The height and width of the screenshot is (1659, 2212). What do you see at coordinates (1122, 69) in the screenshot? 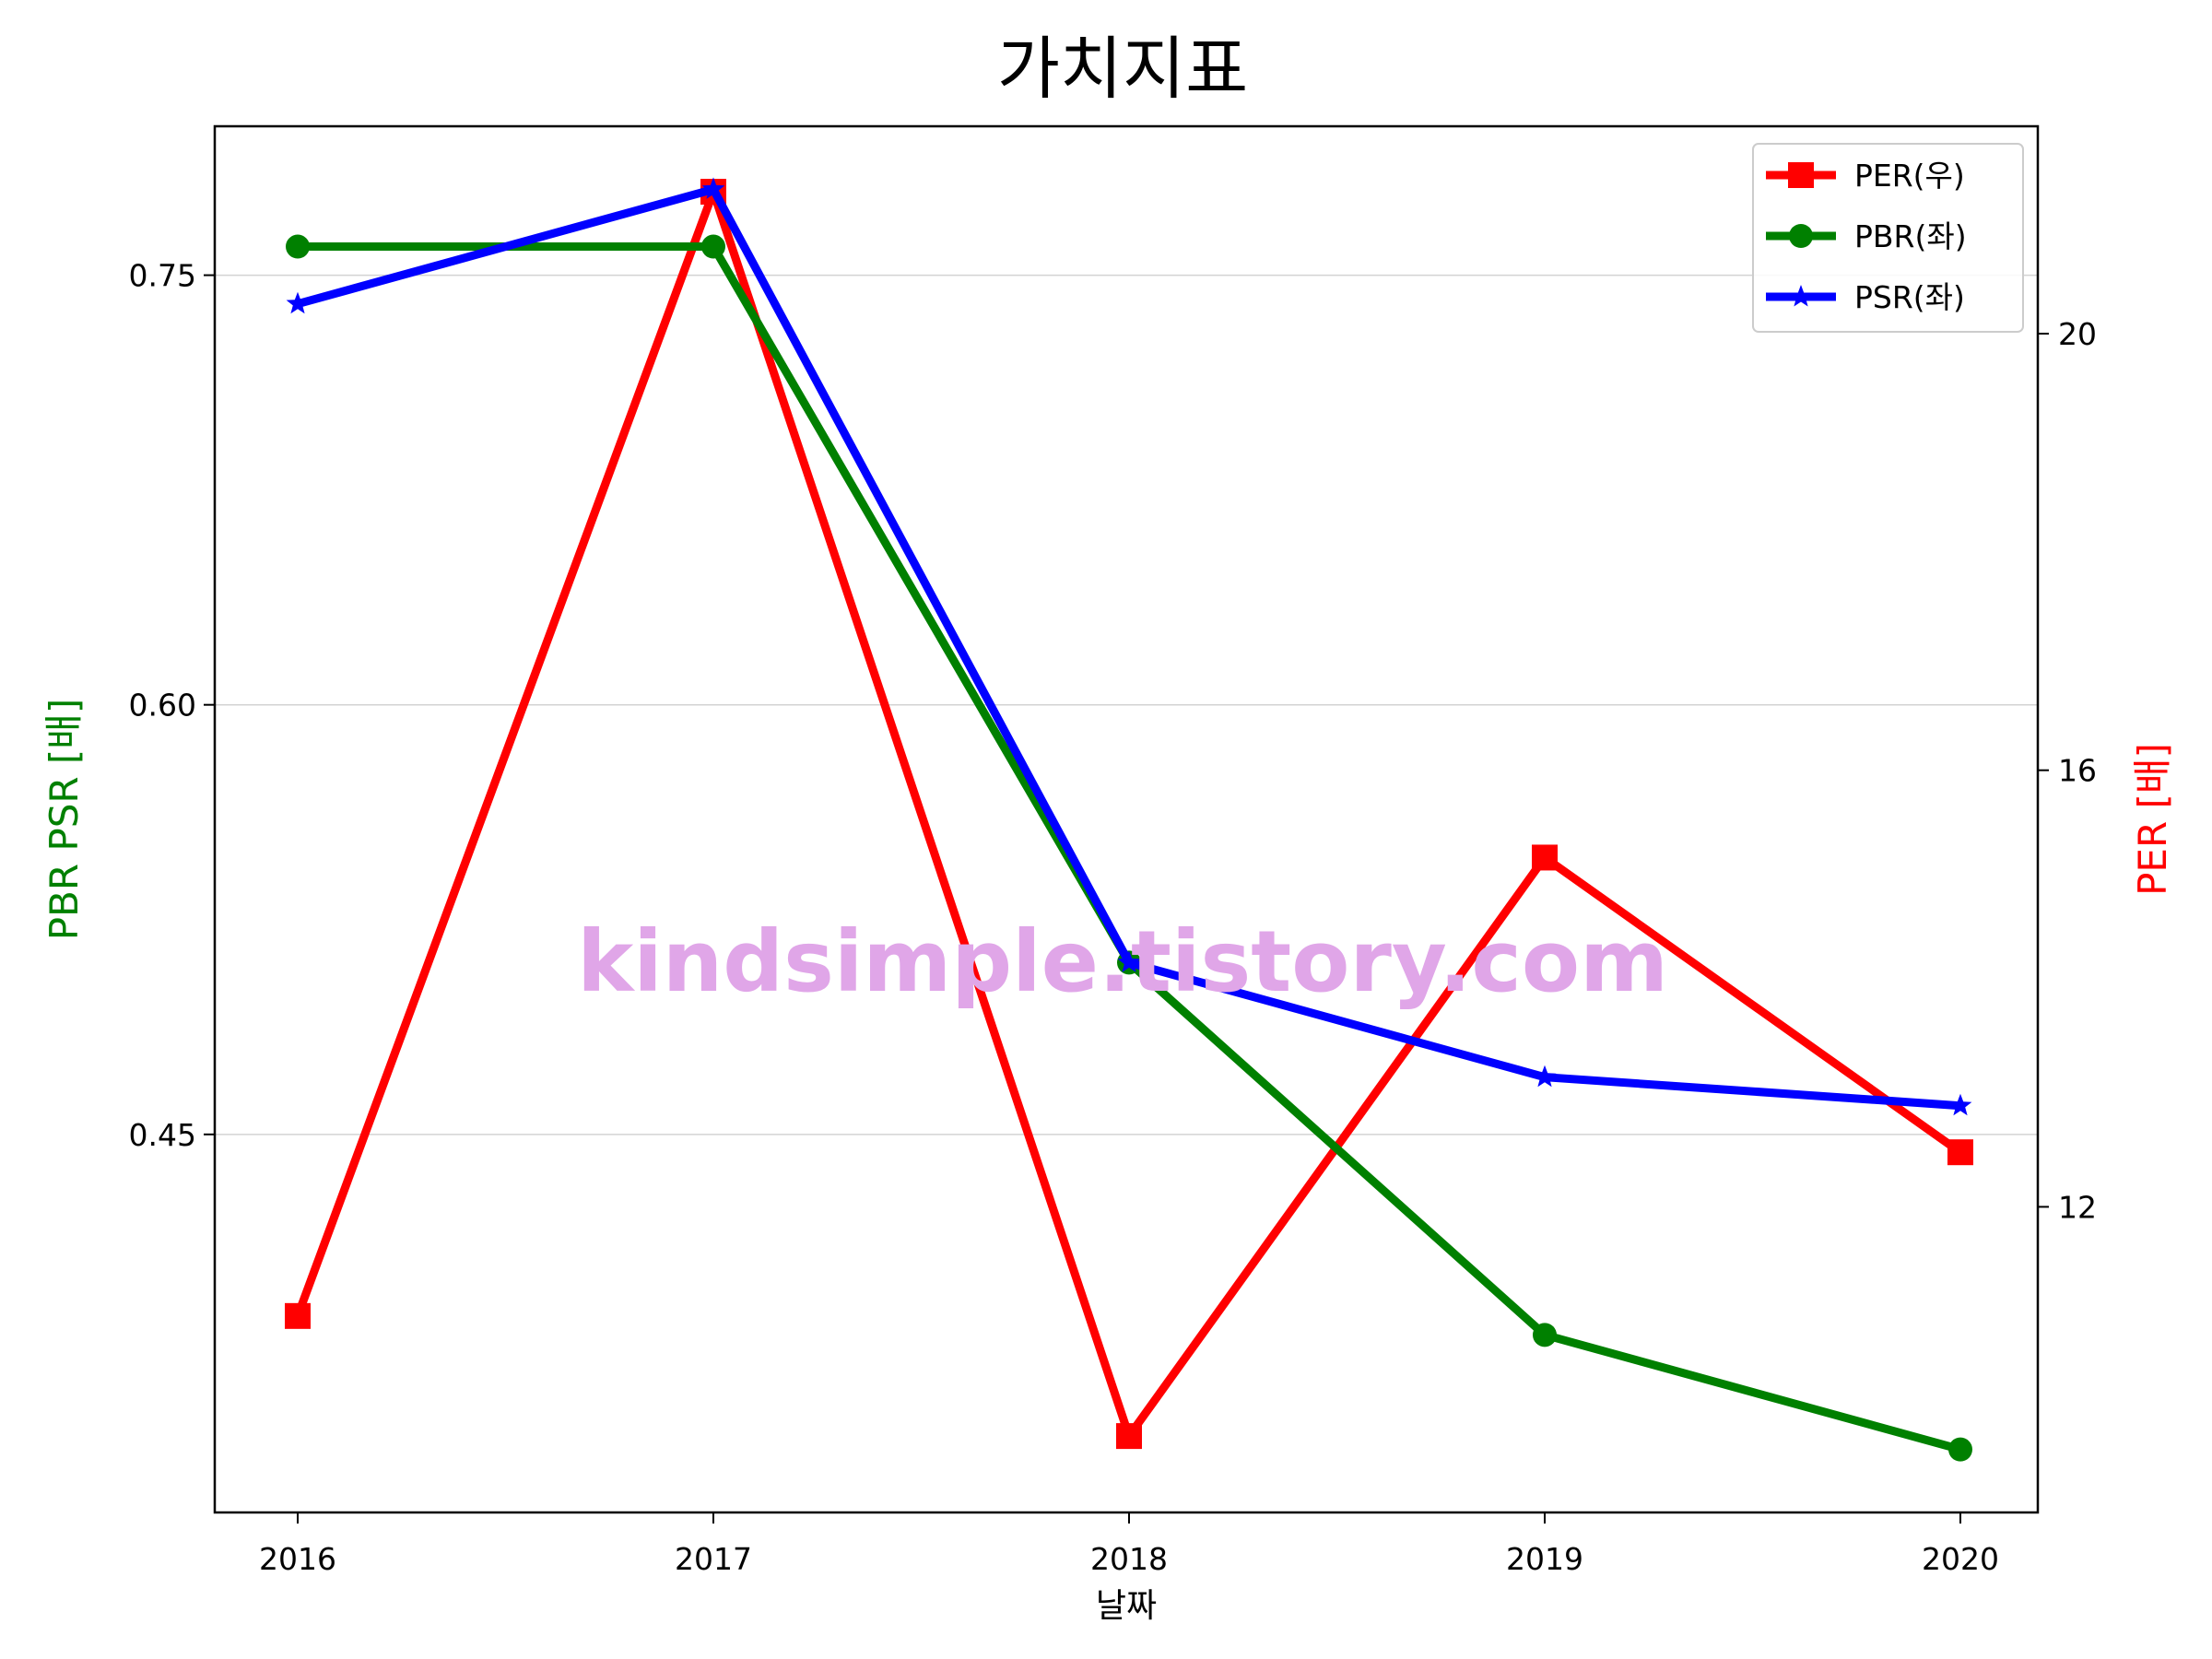
I see `chart-title: 가치지표` at bounding box center [1122, 69].